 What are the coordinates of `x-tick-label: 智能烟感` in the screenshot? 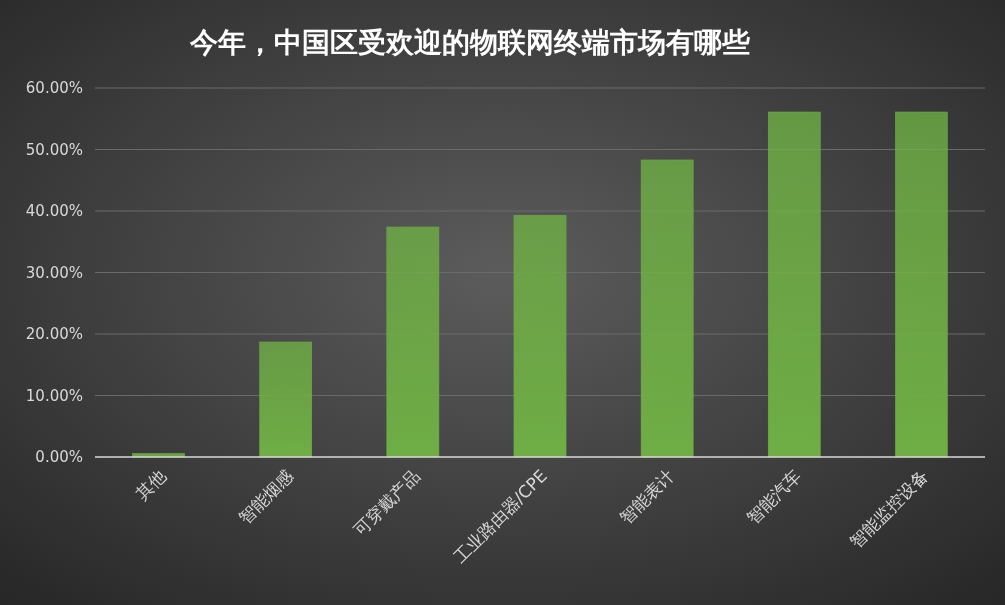 It's located at (265, 496).